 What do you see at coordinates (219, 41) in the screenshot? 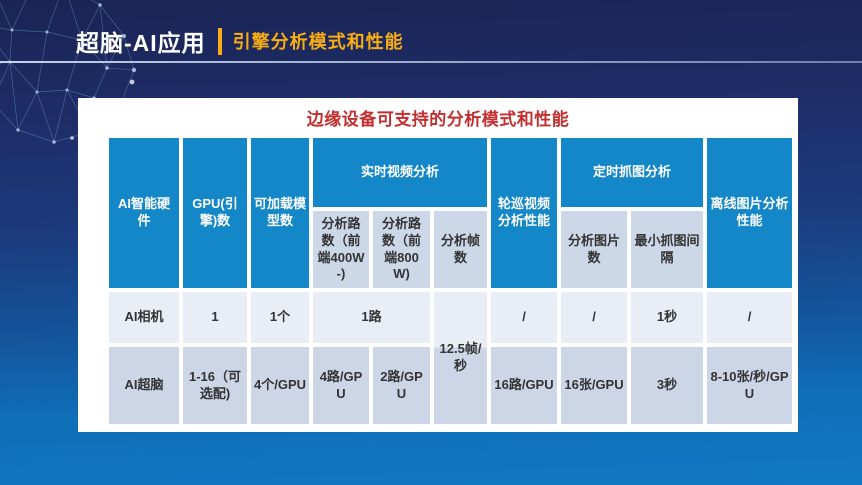
I see `header-divider-bar` at bounding box center [219, 41].